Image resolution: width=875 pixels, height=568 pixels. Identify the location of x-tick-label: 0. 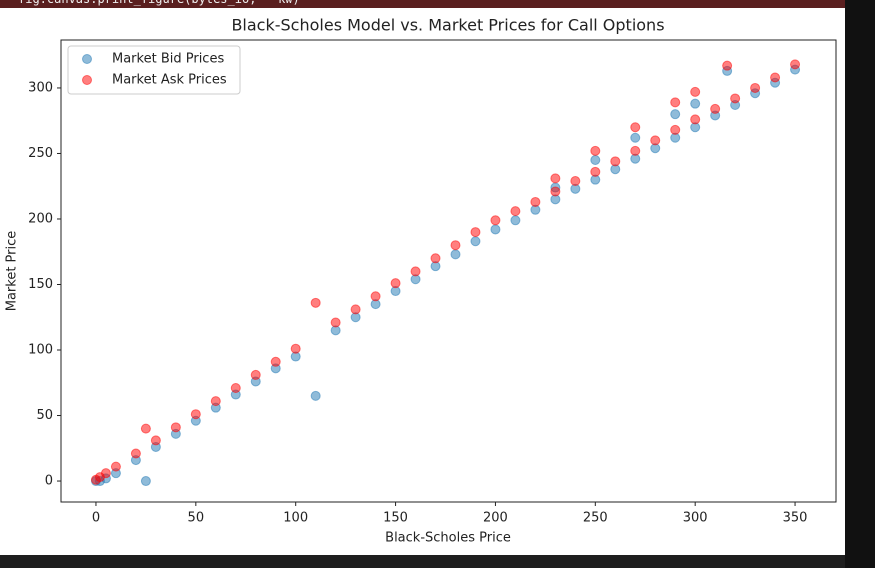
(96, 518).